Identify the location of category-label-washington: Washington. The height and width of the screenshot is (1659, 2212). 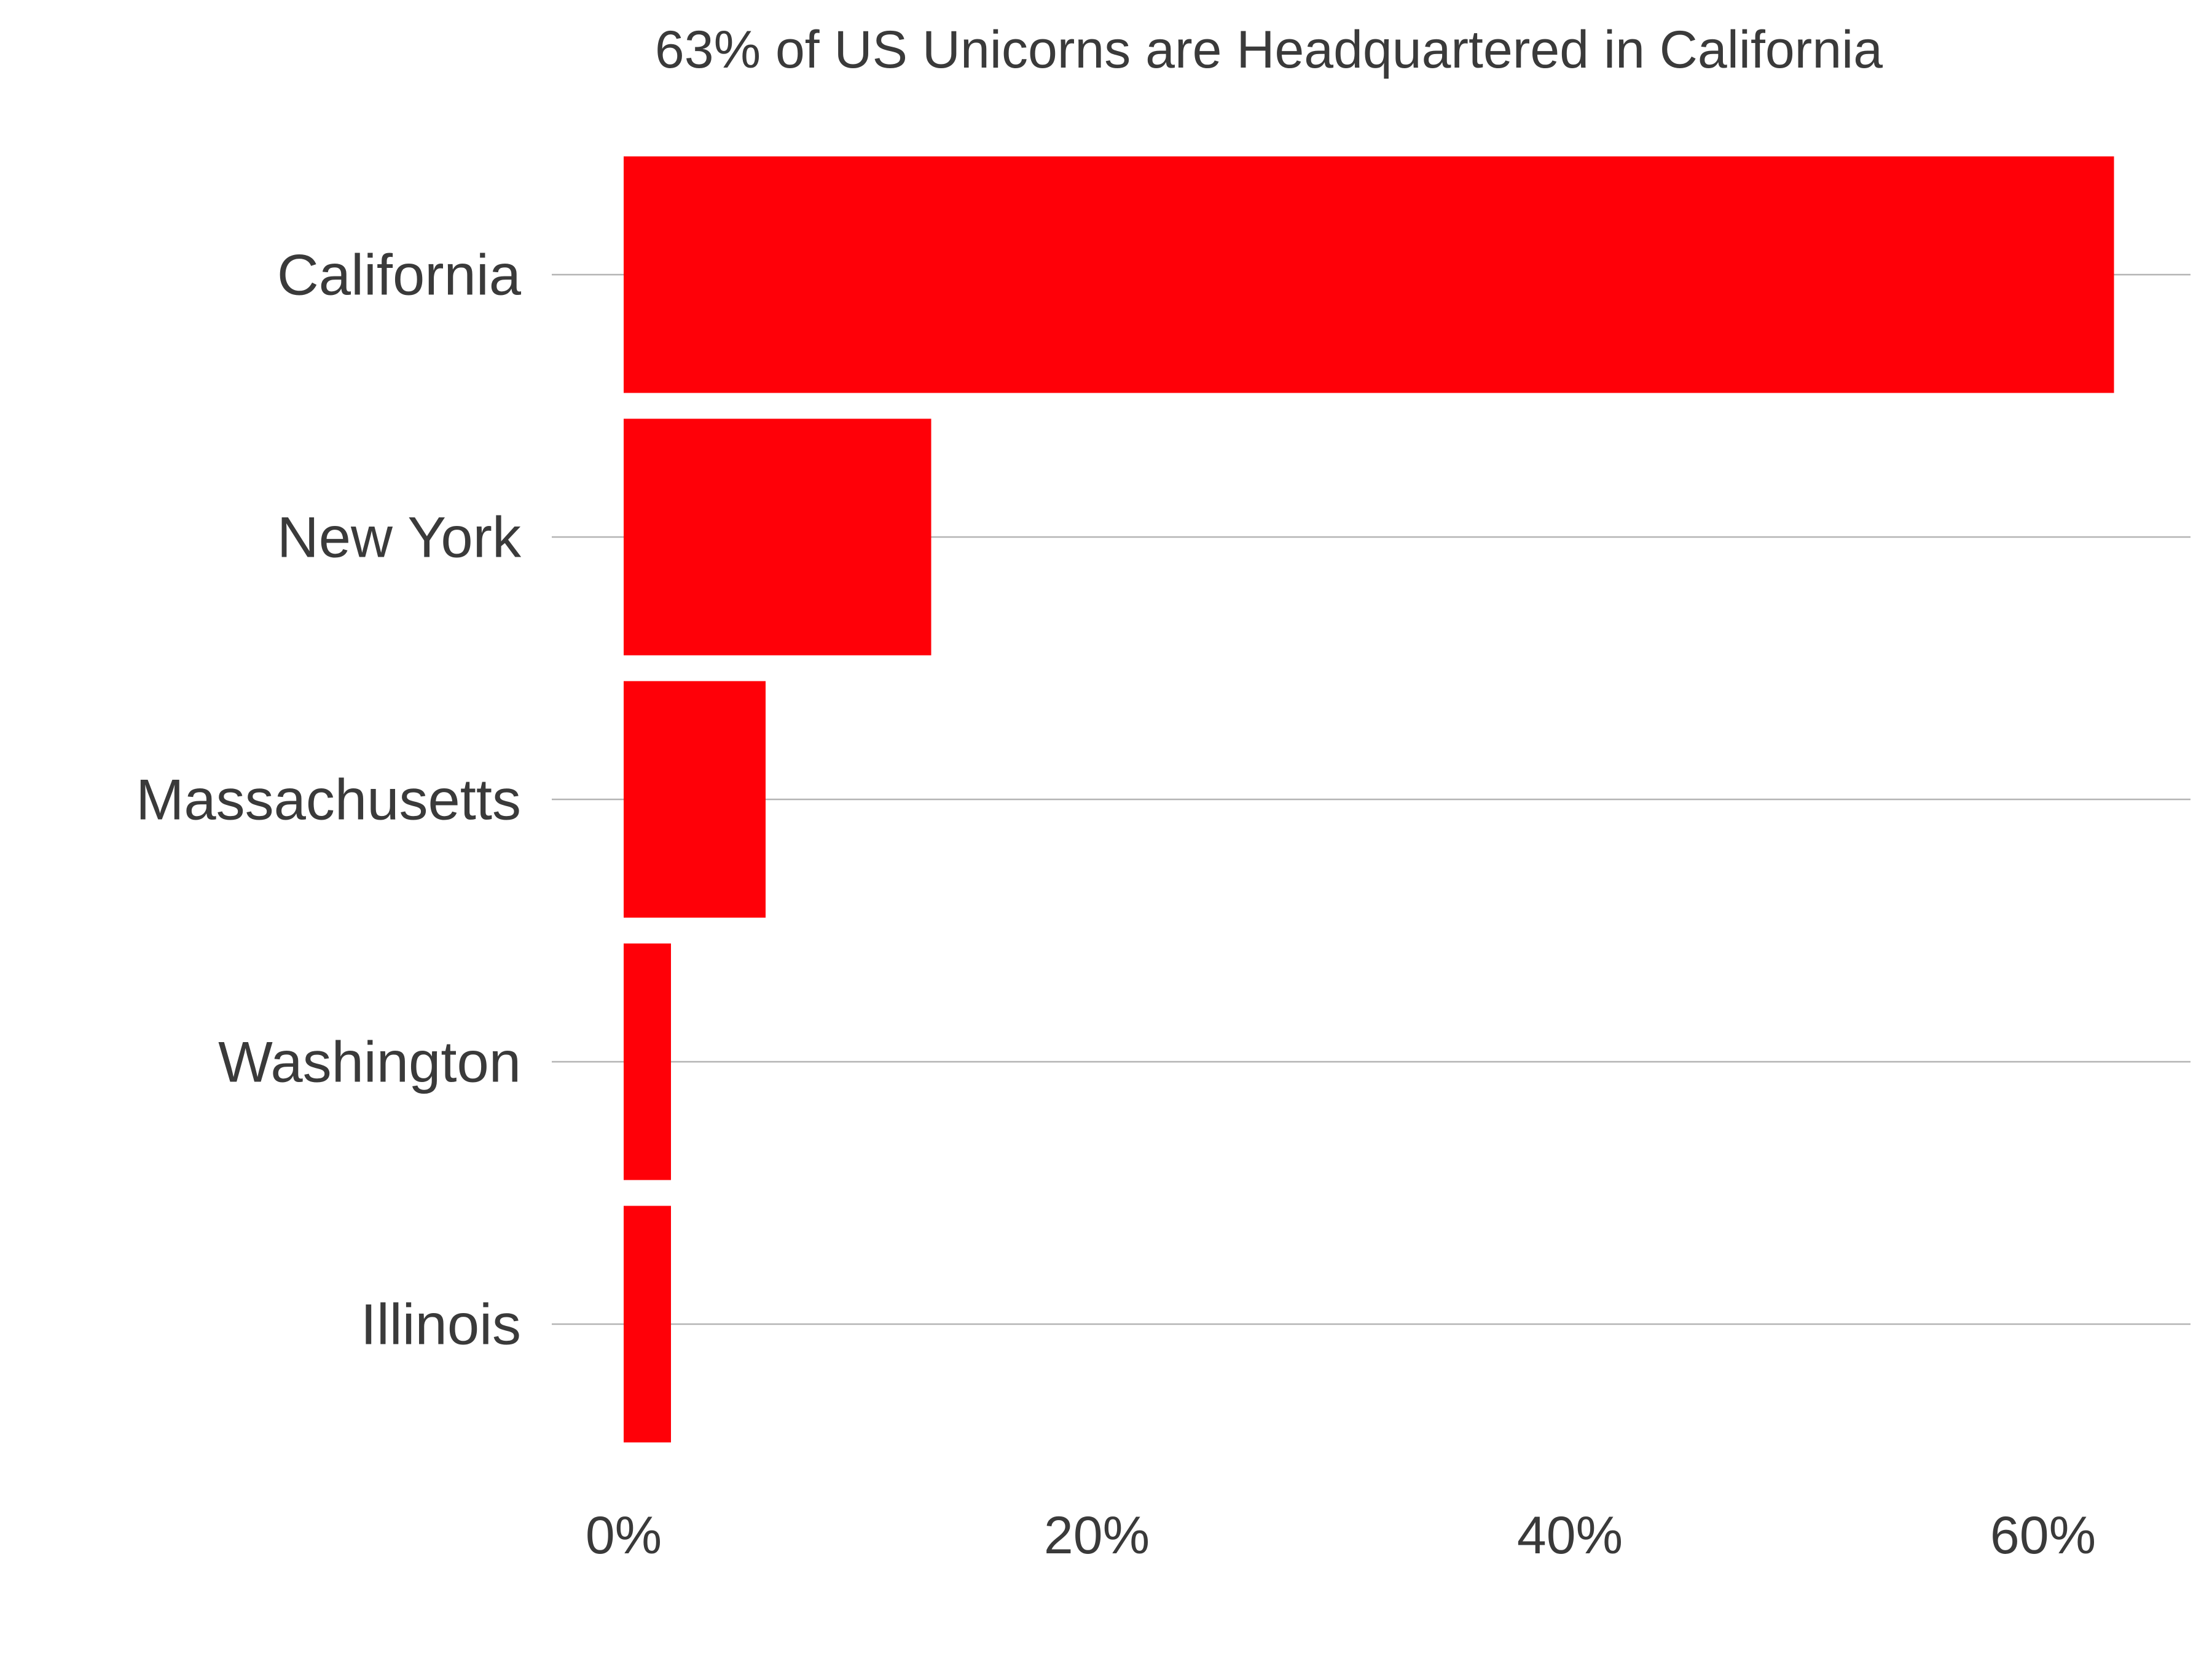
(369, 1062).